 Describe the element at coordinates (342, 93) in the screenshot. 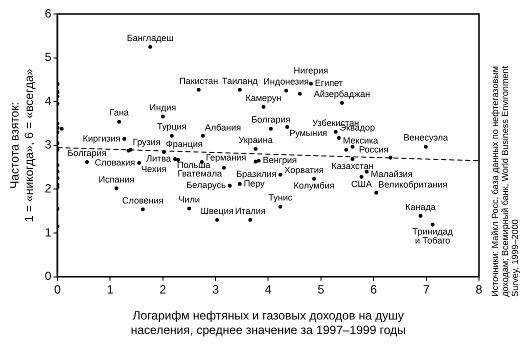

I see `annotation: Айзербаджан` at that location.